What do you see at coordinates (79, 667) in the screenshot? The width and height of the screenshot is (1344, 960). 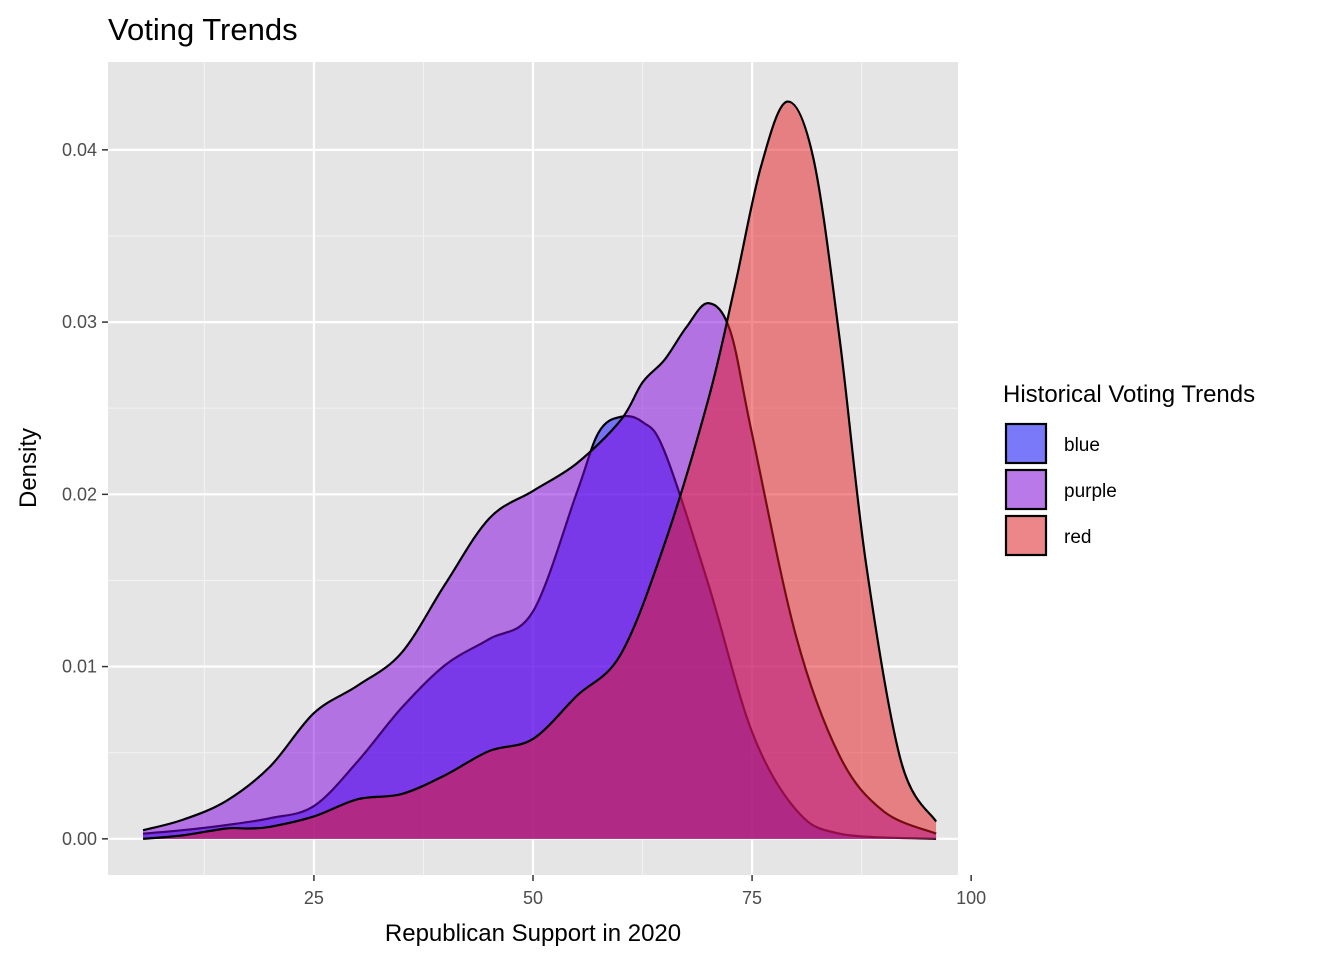 I see `y-tick-label: 0.01` at bounding box center [79, 667].